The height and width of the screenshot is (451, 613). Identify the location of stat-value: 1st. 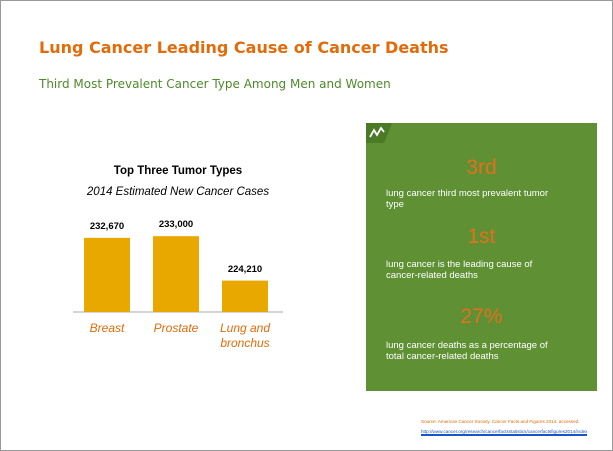
(481, 236).